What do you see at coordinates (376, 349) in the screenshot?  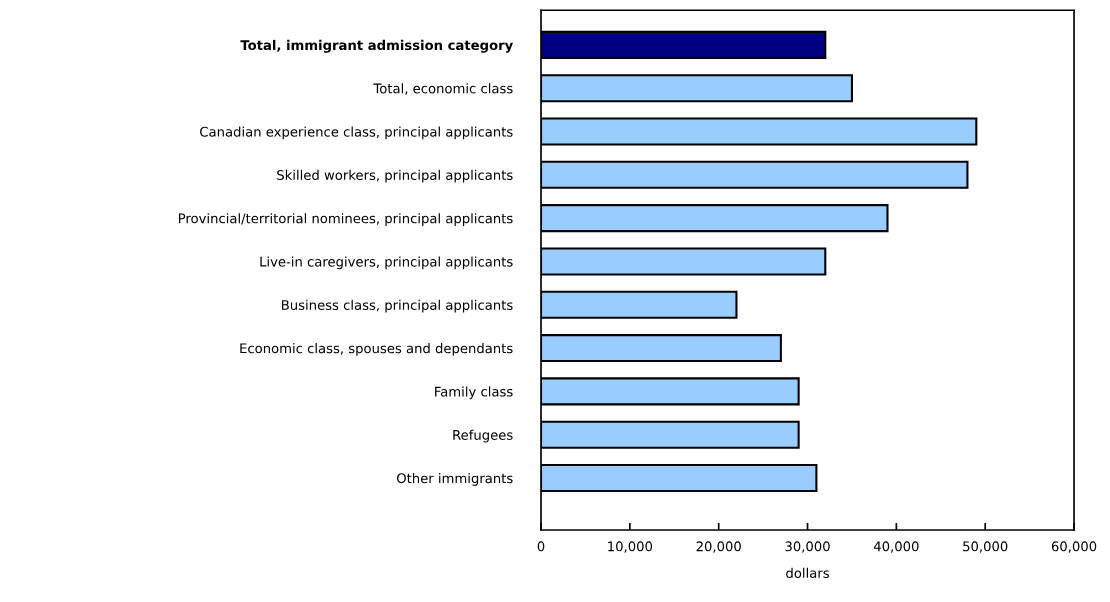 I see `y-tick-label: Economic class, spouses and dependants` at bounding box center [376, 349].